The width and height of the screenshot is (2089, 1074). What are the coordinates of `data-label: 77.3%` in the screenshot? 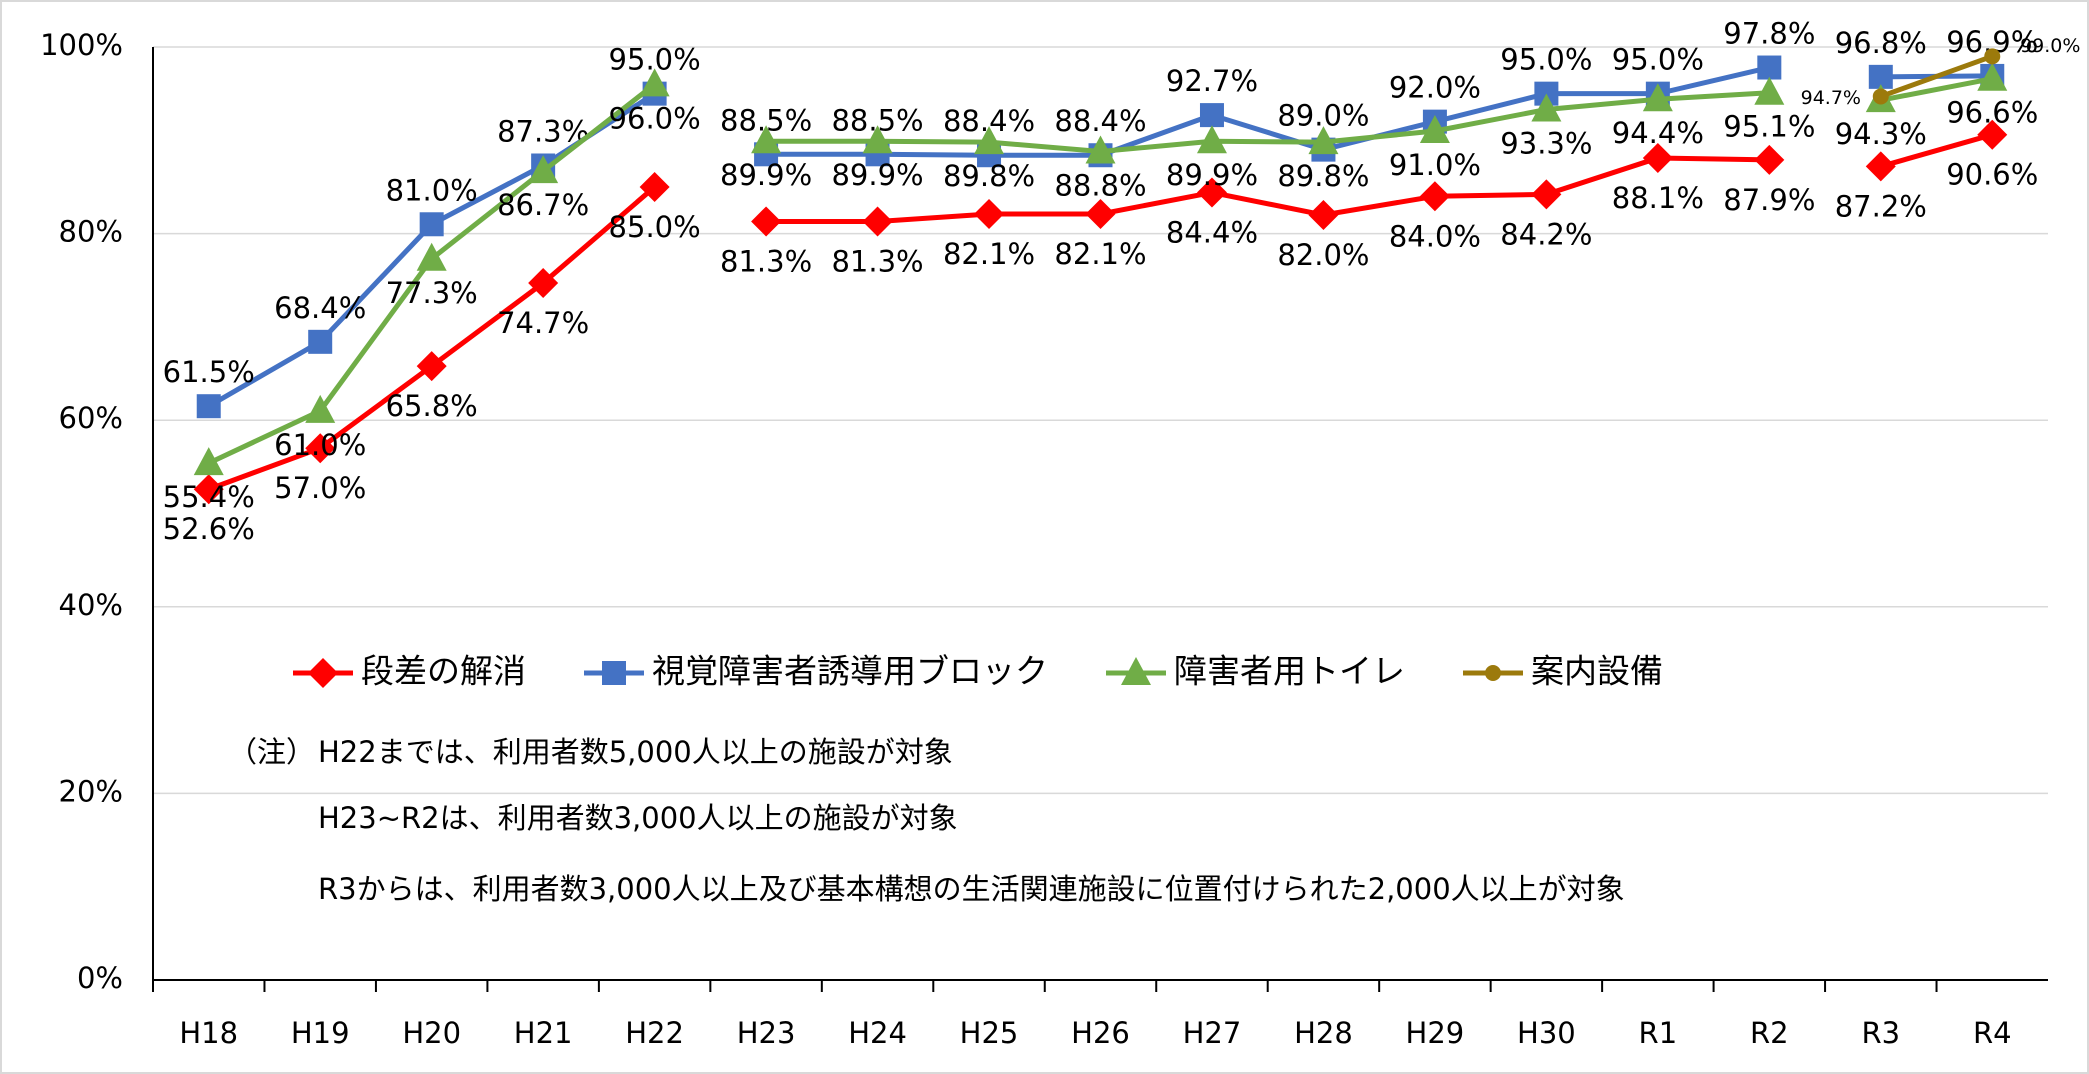 It's located at (432, 293).